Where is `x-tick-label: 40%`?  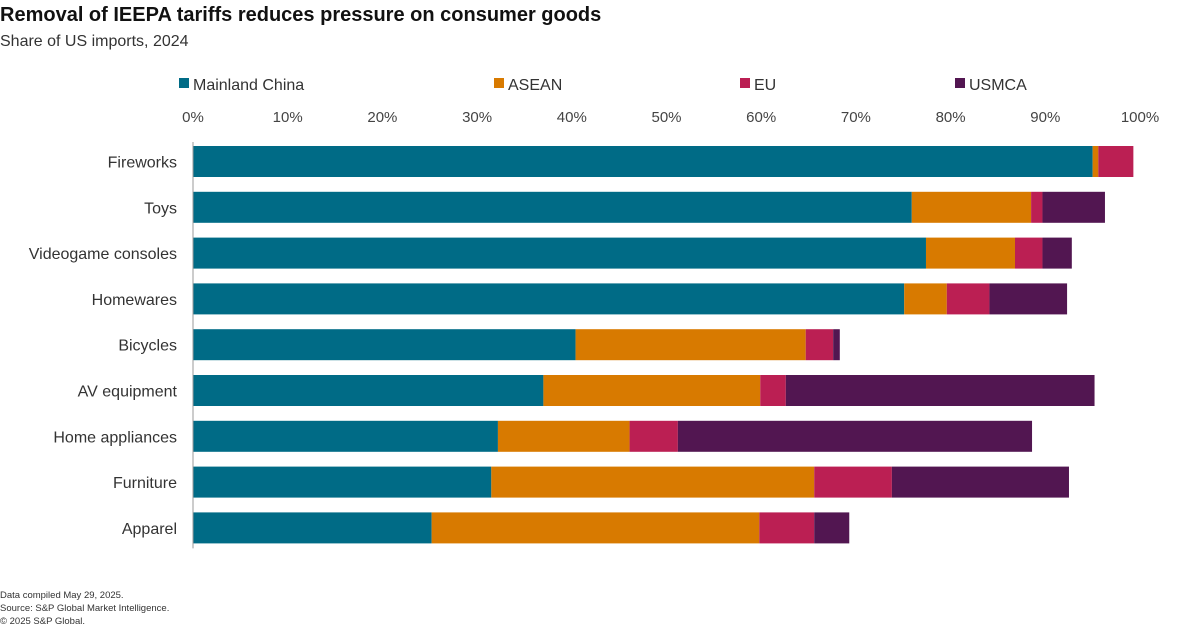 x-tick-label: 40% is located at coordinates (572, 117).